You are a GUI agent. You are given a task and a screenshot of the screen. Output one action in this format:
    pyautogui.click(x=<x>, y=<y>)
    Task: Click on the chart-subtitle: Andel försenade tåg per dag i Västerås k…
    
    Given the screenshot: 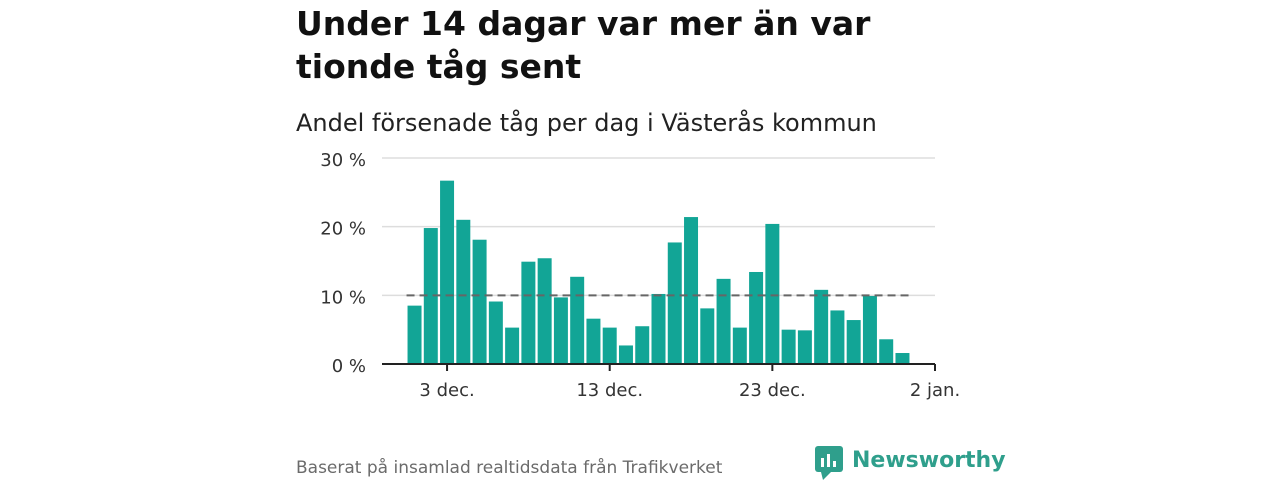 What is the action you would take?
    pyautogui.click(x=586, y=123)
    